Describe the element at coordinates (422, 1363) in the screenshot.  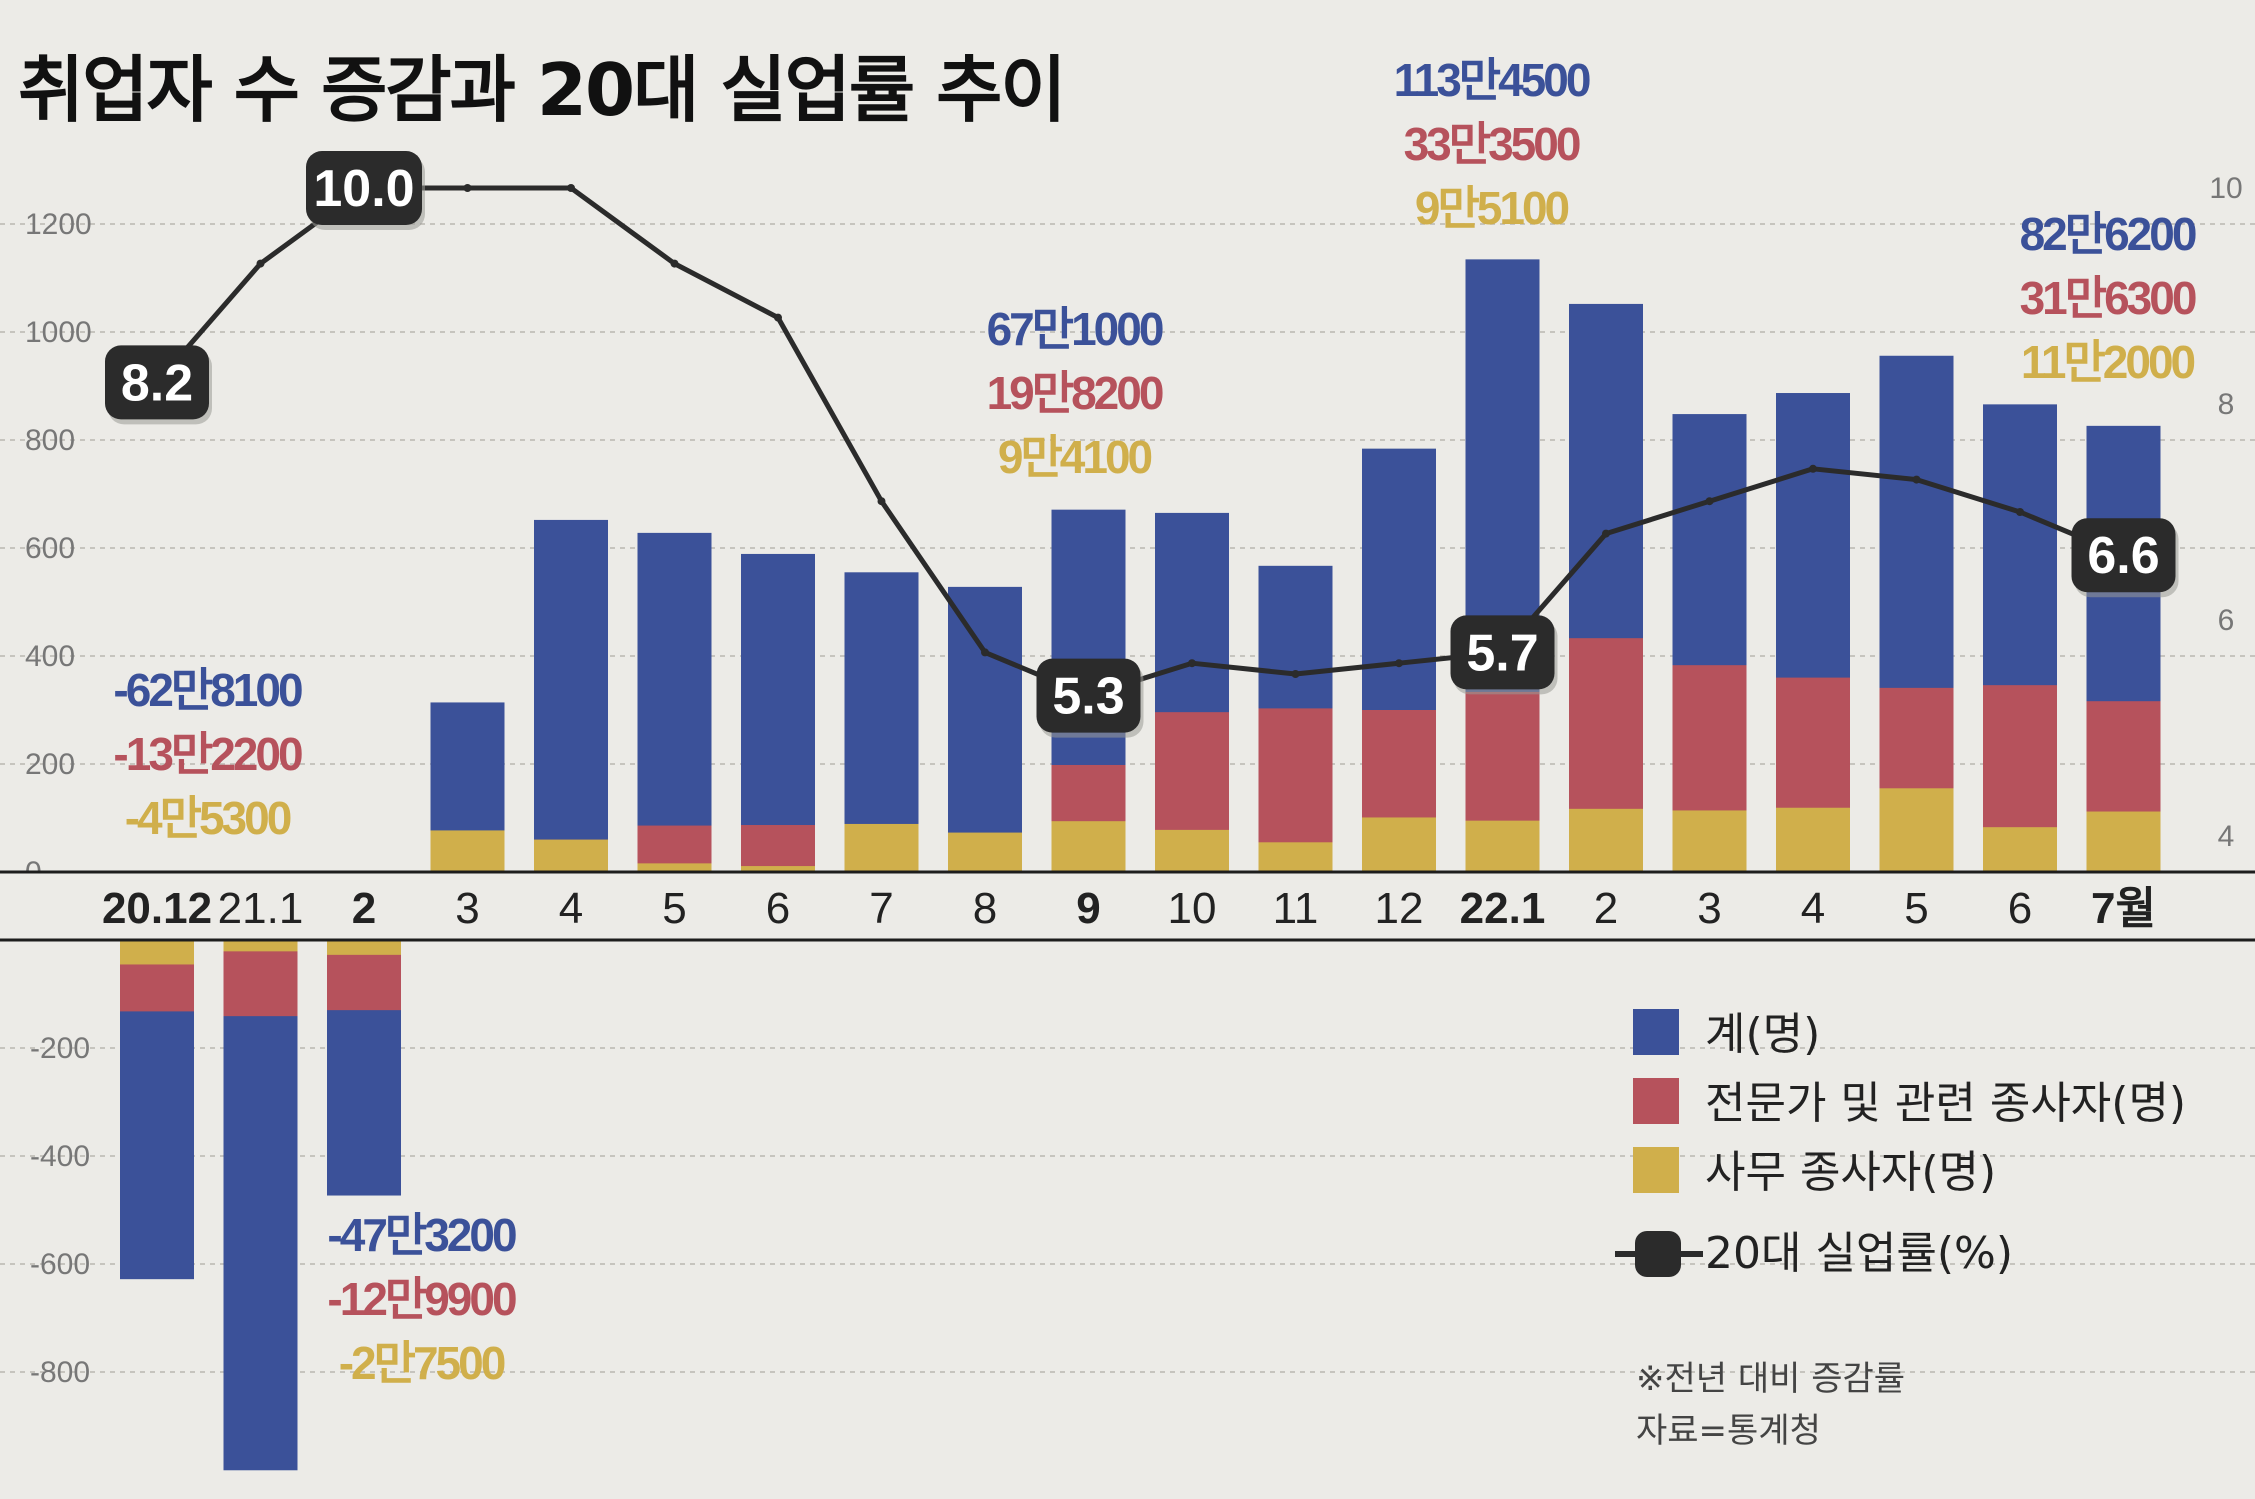
I see `value-annotation: -2만7500` at that location.